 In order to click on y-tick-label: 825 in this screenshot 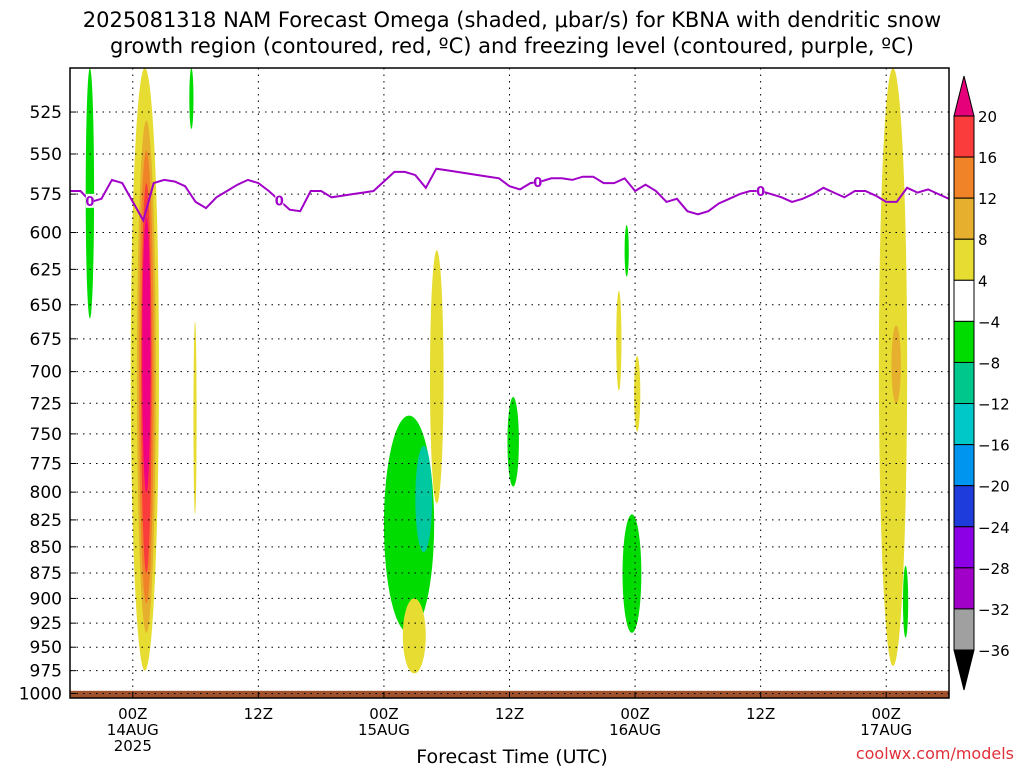, I will do `click(46, 521)`.